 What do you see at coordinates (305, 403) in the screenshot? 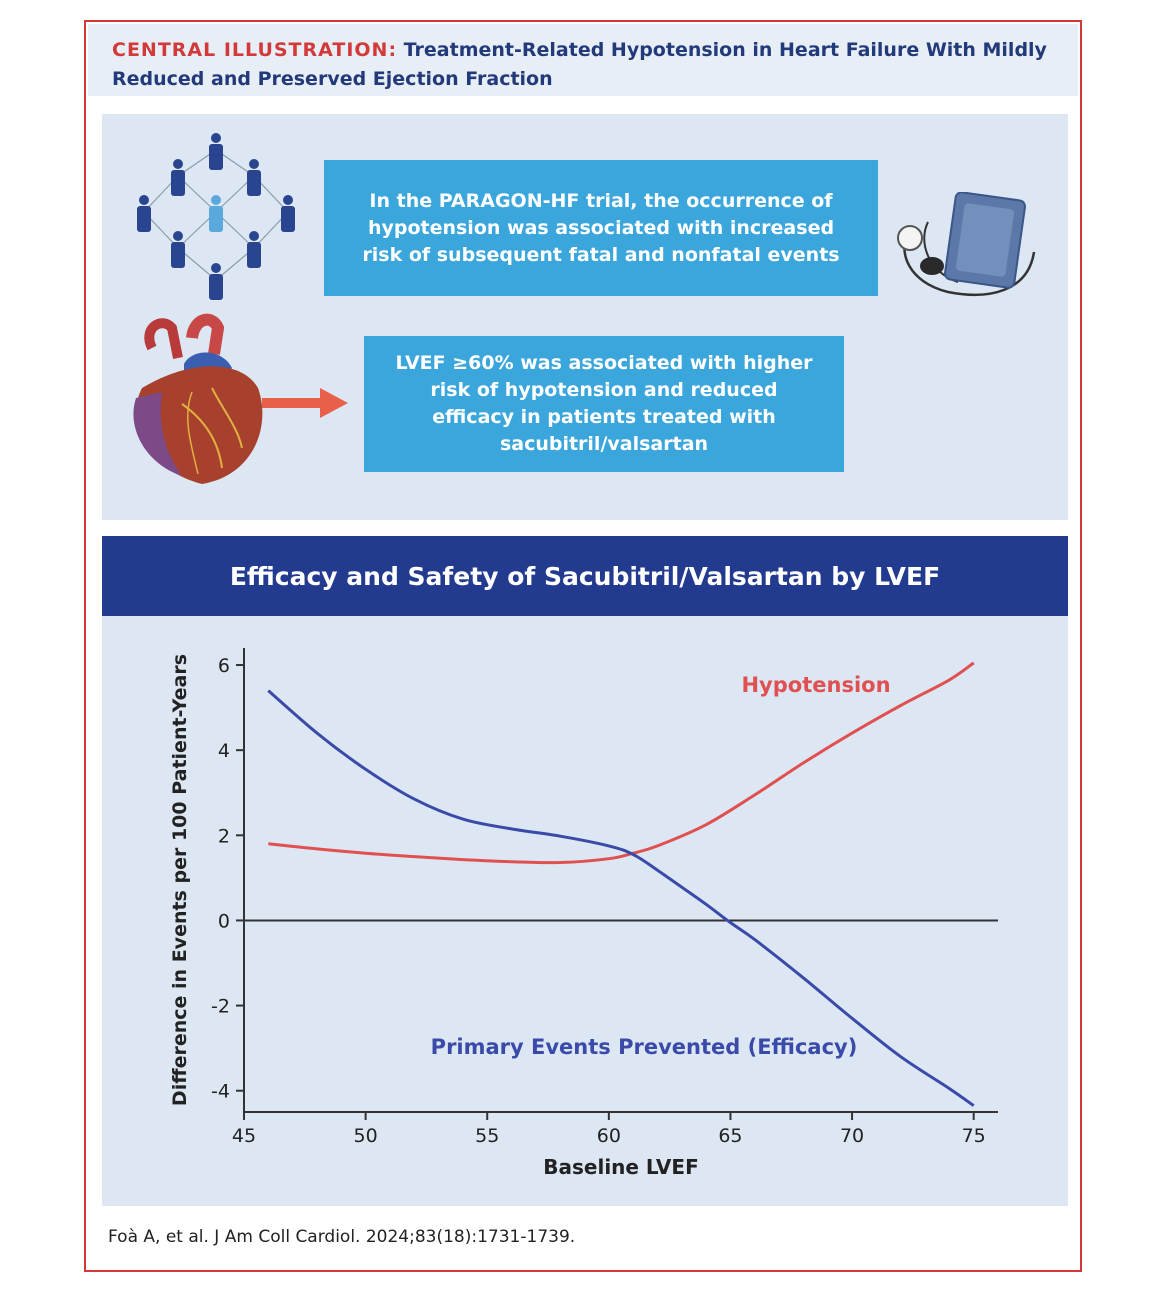
I see `arrow-right-icon` at bounding box center [305, 403].